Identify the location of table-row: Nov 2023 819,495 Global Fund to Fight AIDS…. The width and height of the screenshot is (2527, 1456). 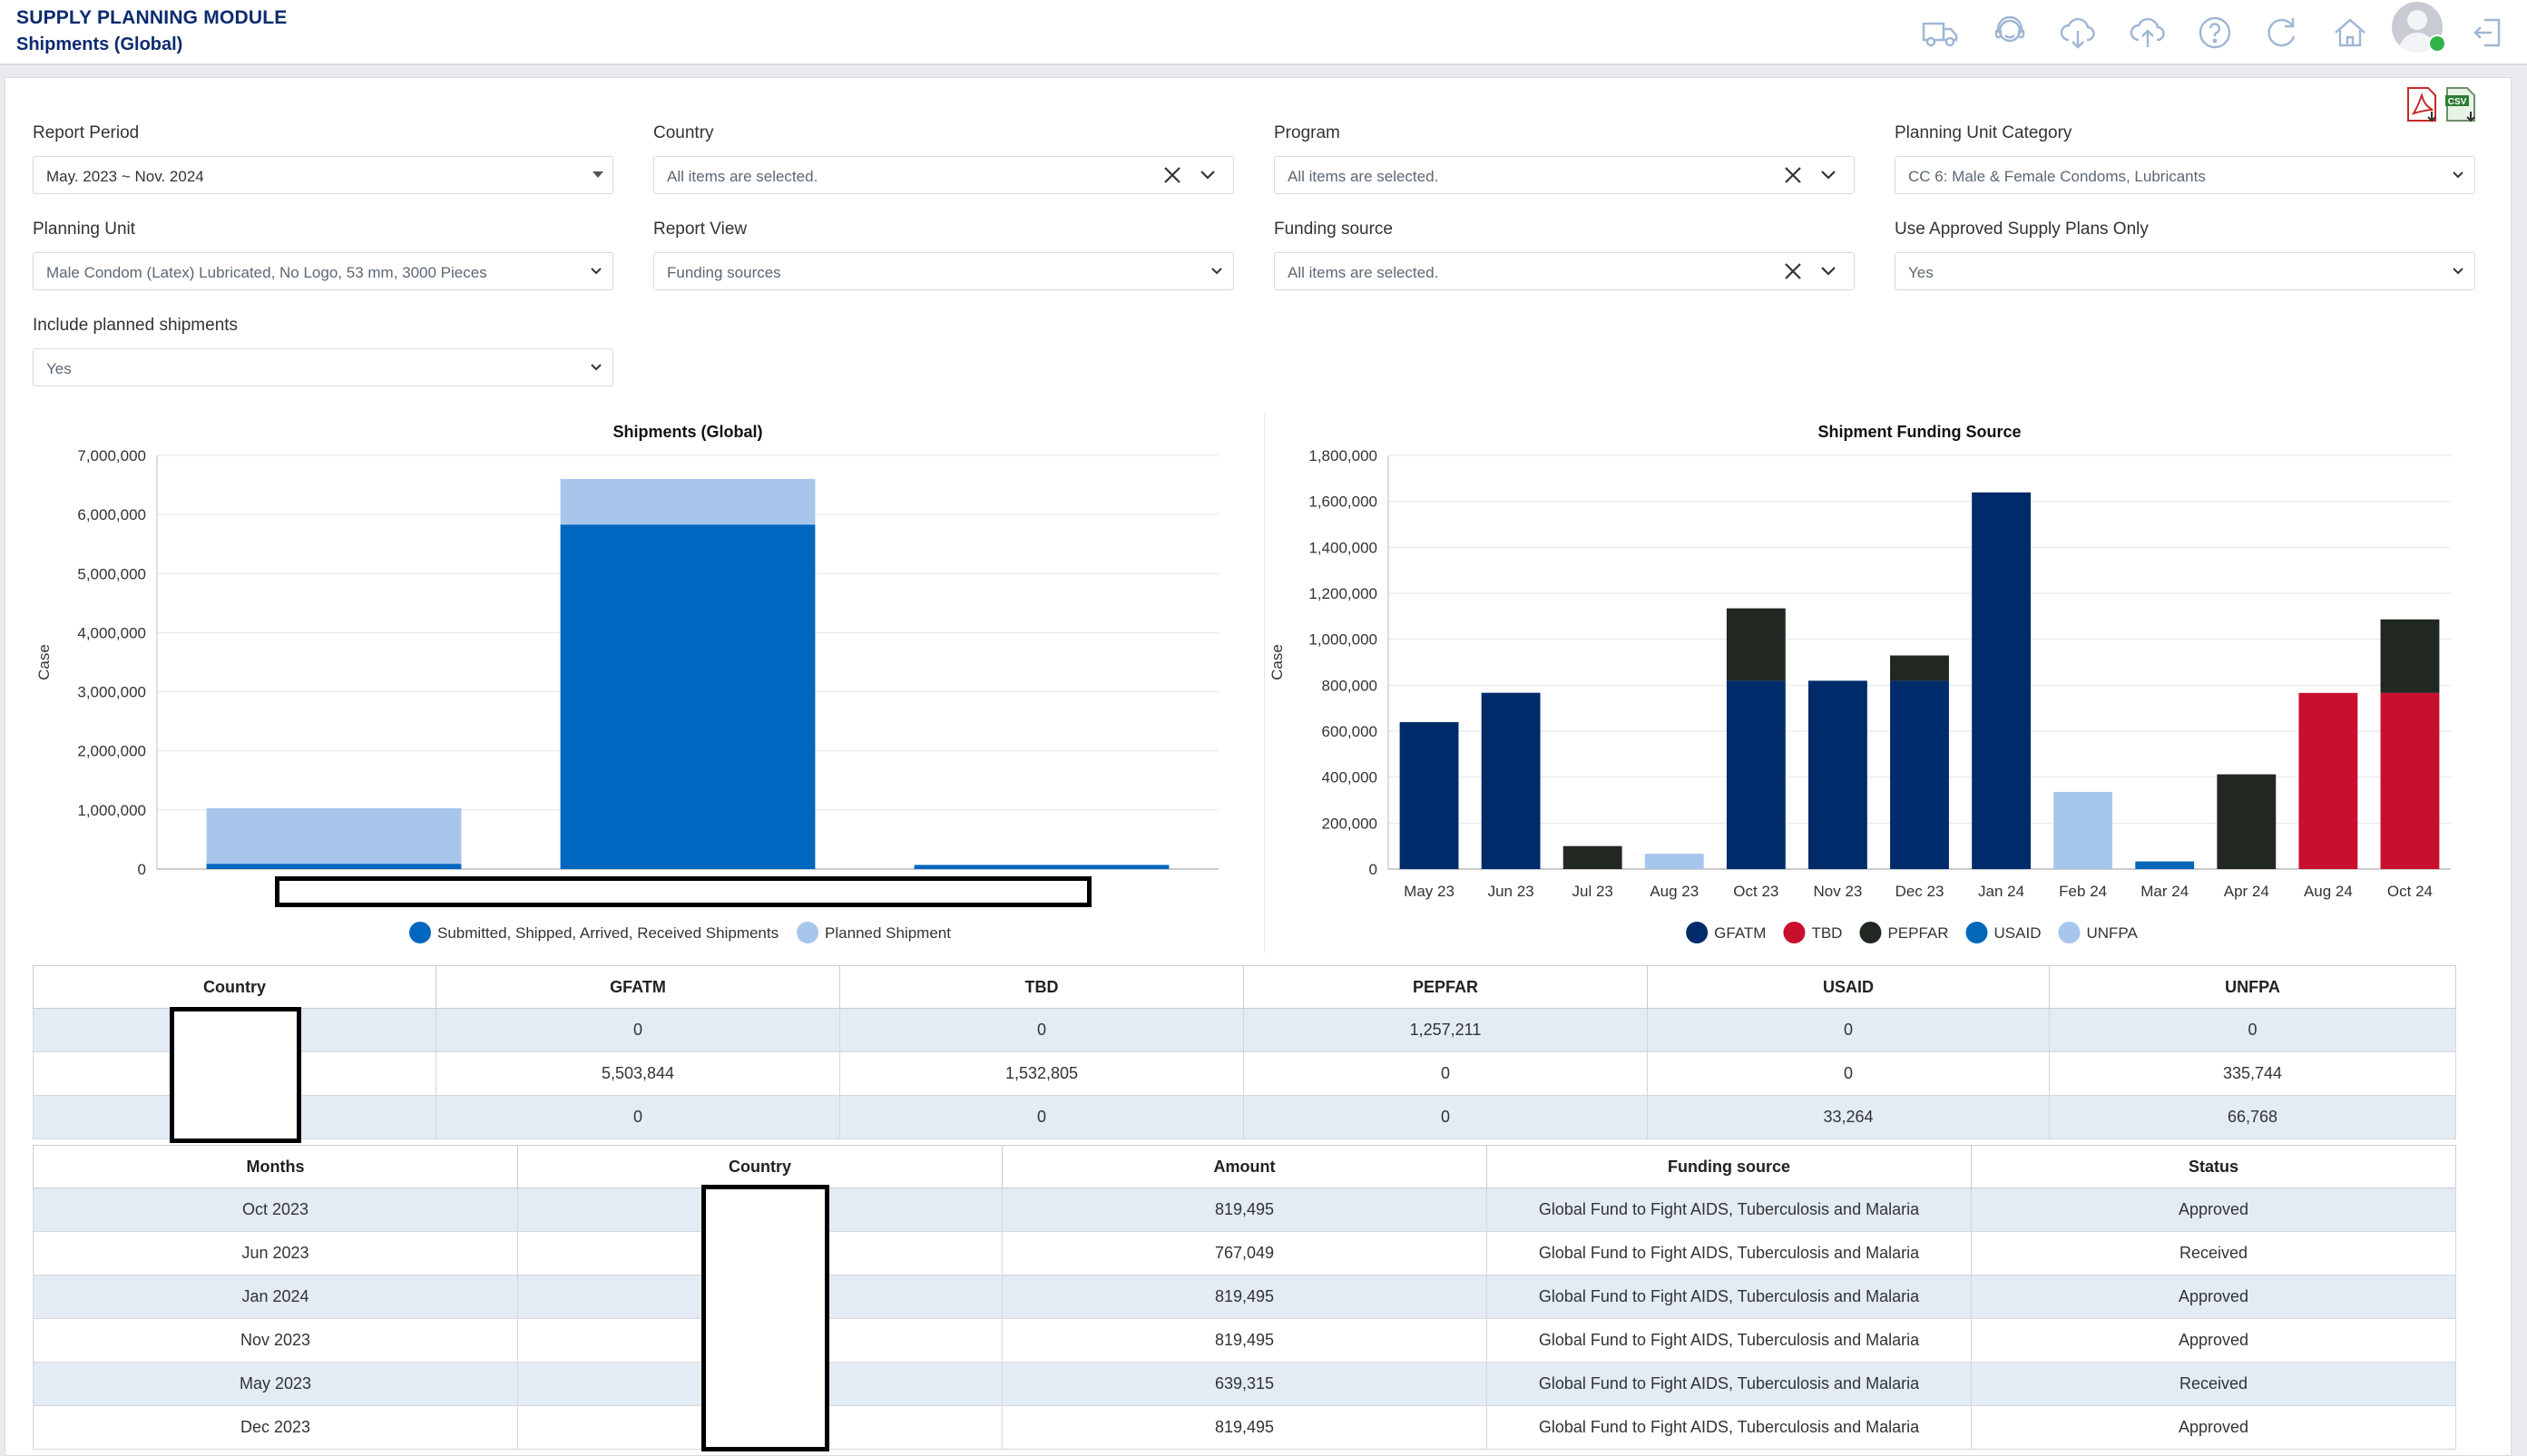
(1244, 1341).